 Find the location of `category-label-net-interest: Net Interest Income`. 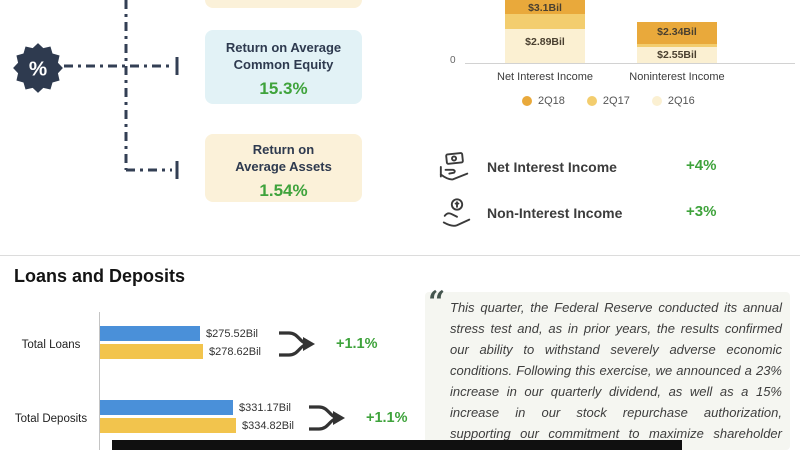

category-label-net-interest: Net Interest Income is located at coordinates (545, 77).